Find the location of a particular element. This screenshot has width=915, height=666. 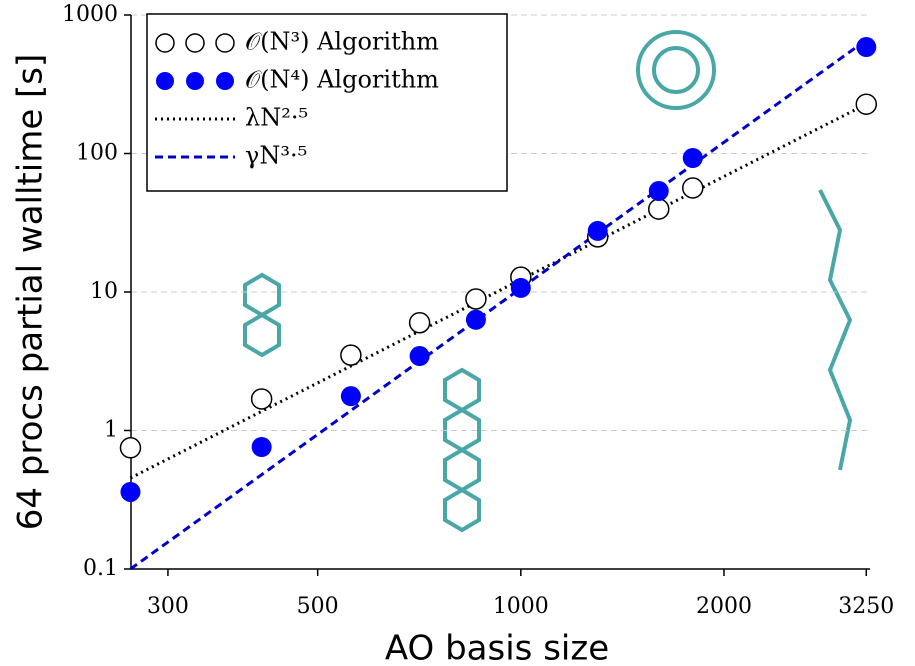

y-tick-label: 1000 is located at coordinates (90, 14).